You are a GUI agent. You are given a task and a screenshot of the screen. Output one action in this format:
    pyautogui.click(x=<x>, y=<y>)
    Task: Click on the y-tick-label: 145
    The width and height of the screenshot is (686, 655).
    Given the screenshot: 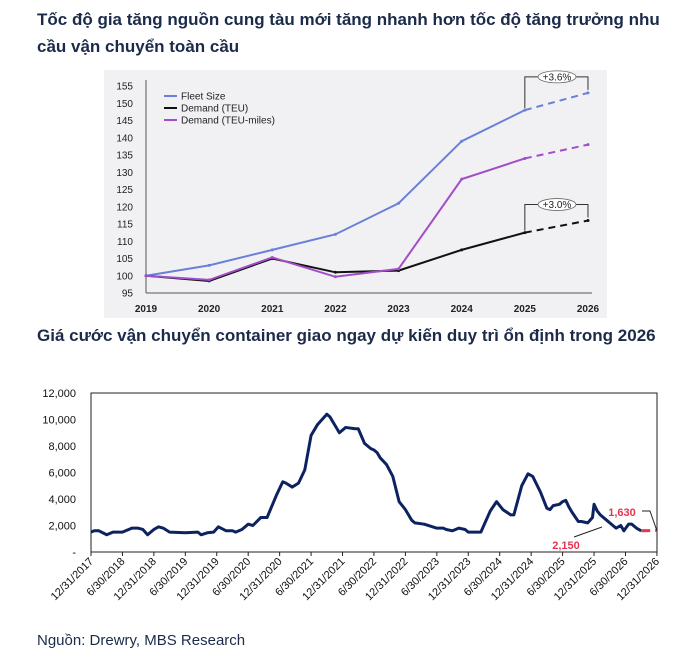 What is the action you would take?
    pyautogui.click(x=124, y=121)
    